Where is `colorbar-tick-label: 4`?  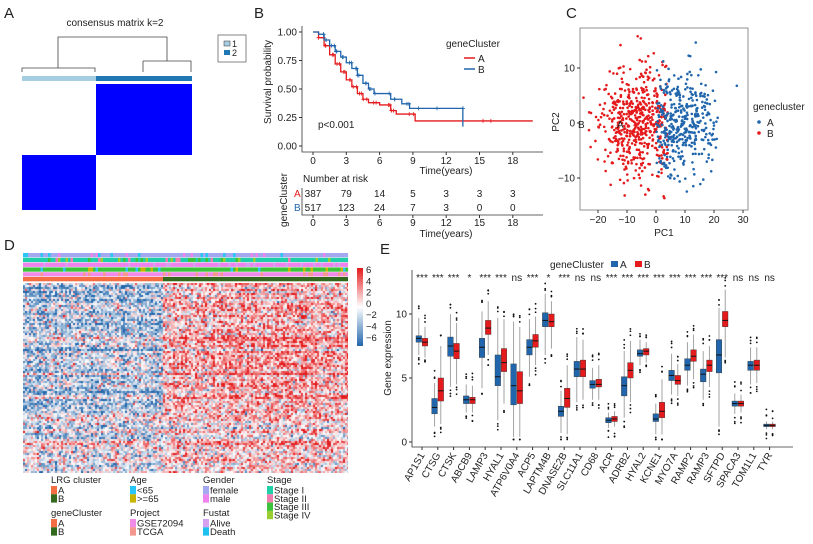 colorbar-tick-label: 4 is located at coordinates (368, 281).